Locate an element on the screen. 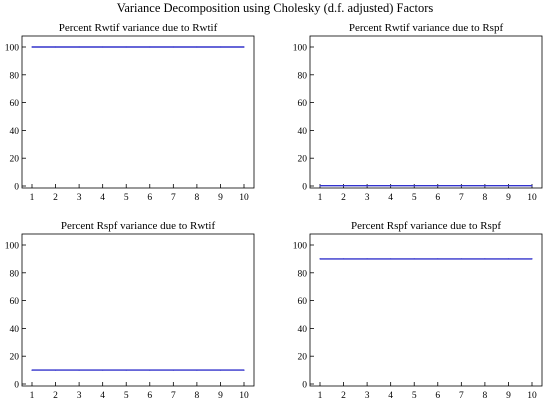 Image resolution: width=550 pixels, height=407 pixels. panel-title: Percent Rspf variance due to Rwtif is located at coordinates (138, 226).